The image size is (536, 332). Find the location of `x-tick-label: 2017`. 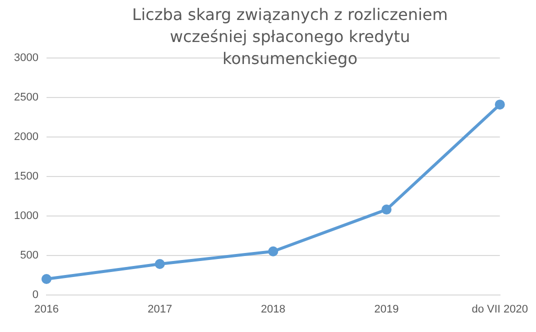

x-tick-label: 2017 is located at coordinates (160, 309).